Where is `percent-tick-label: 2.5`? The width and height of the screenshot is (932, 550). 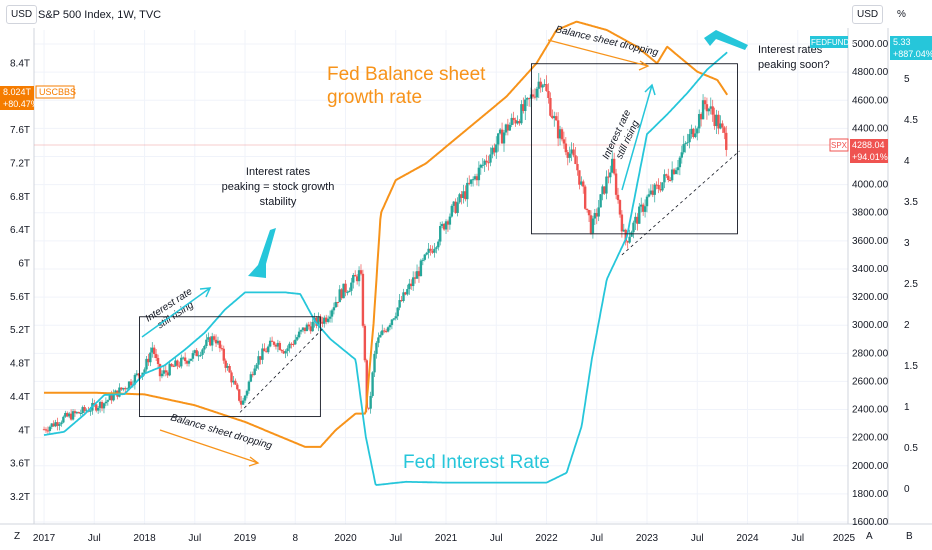 percent-tick-label: 2.5 is located at coordinates (911, 284).